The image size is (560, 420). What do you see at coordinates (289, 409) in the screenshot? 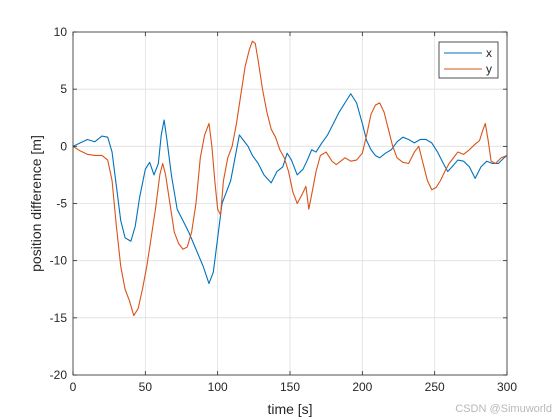
I see `x-axis-label: time [s]` at bounding box center [289, 409].